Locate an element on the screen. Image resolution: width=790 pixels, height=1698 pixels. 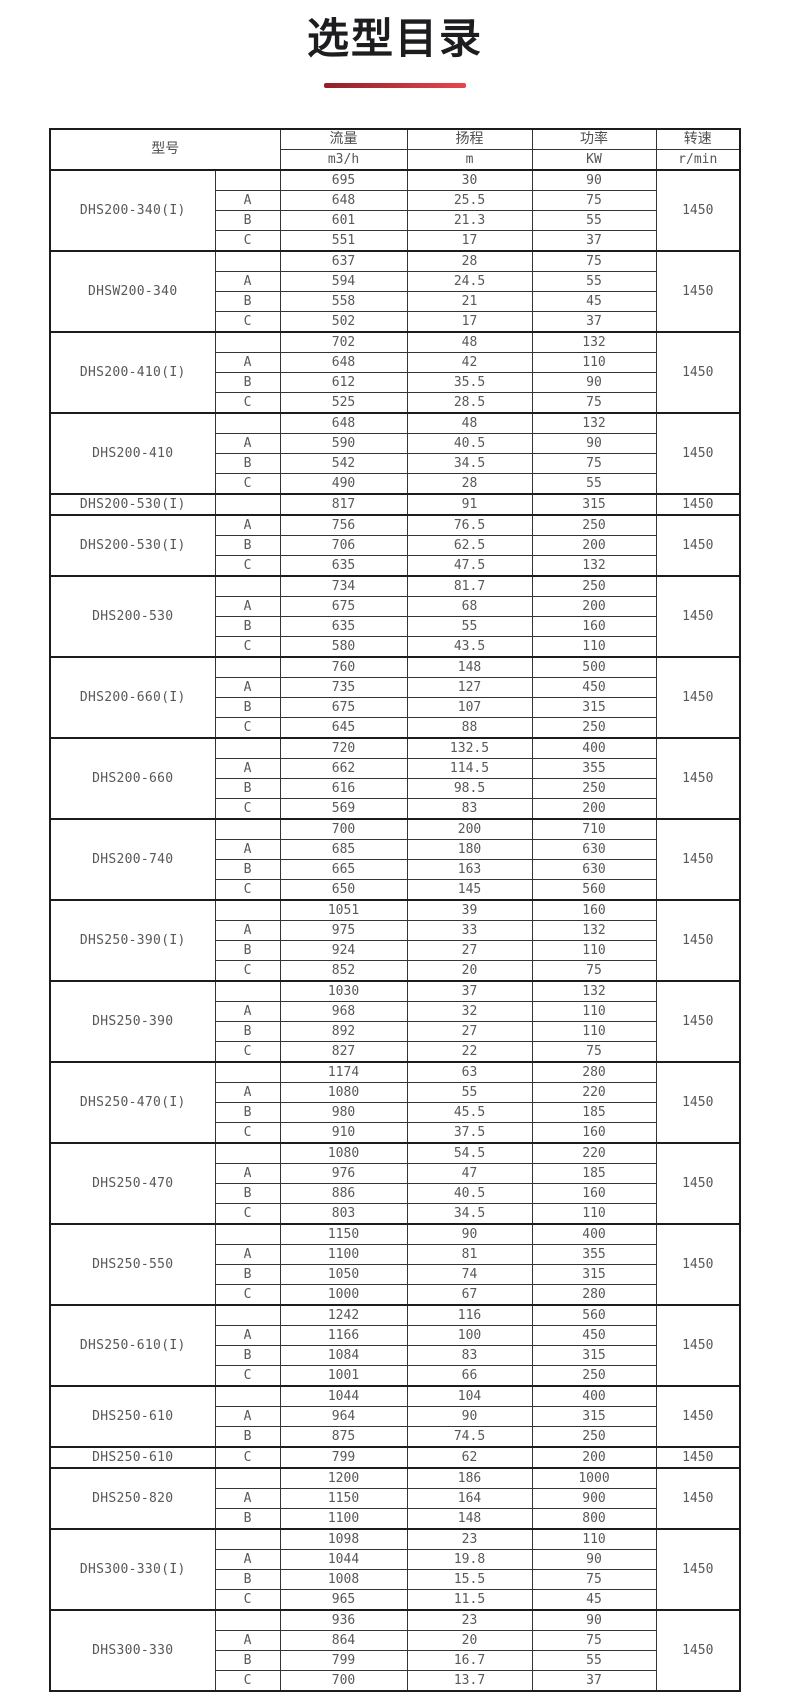
flow-cell: 590 is located at coordinates (343, 444).